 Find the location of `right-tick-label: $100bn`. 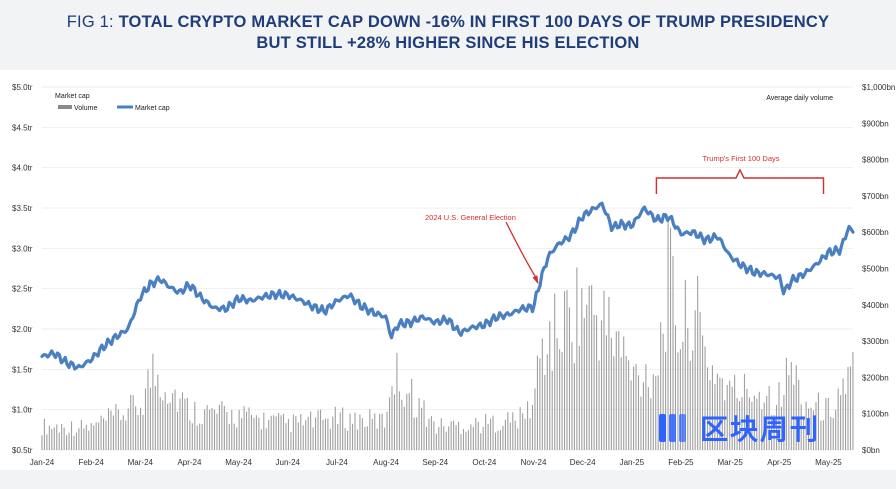

right-tick-label: $100bn is located at coordinates (875, 414).